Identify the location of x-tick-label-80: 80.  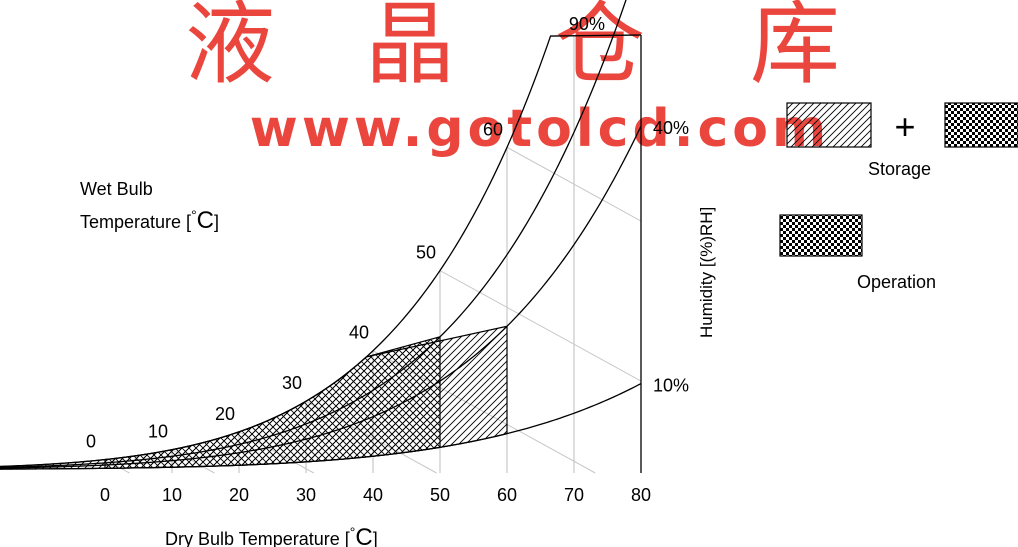
(641, 495).